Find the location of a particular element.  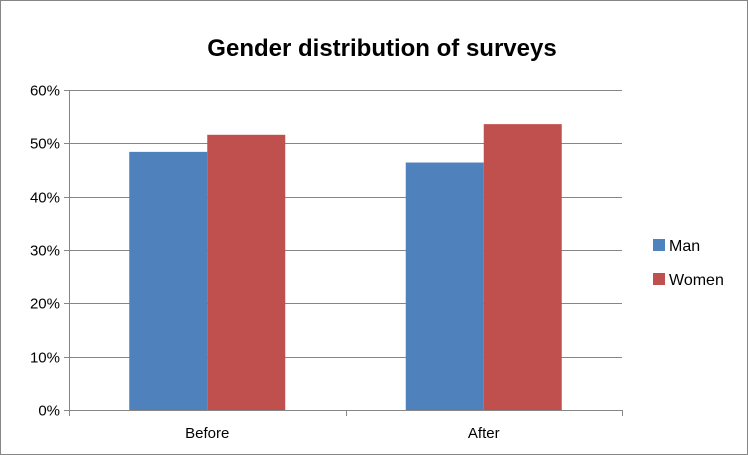

y-tick-label: 40% is located at coordinates (45, 198).